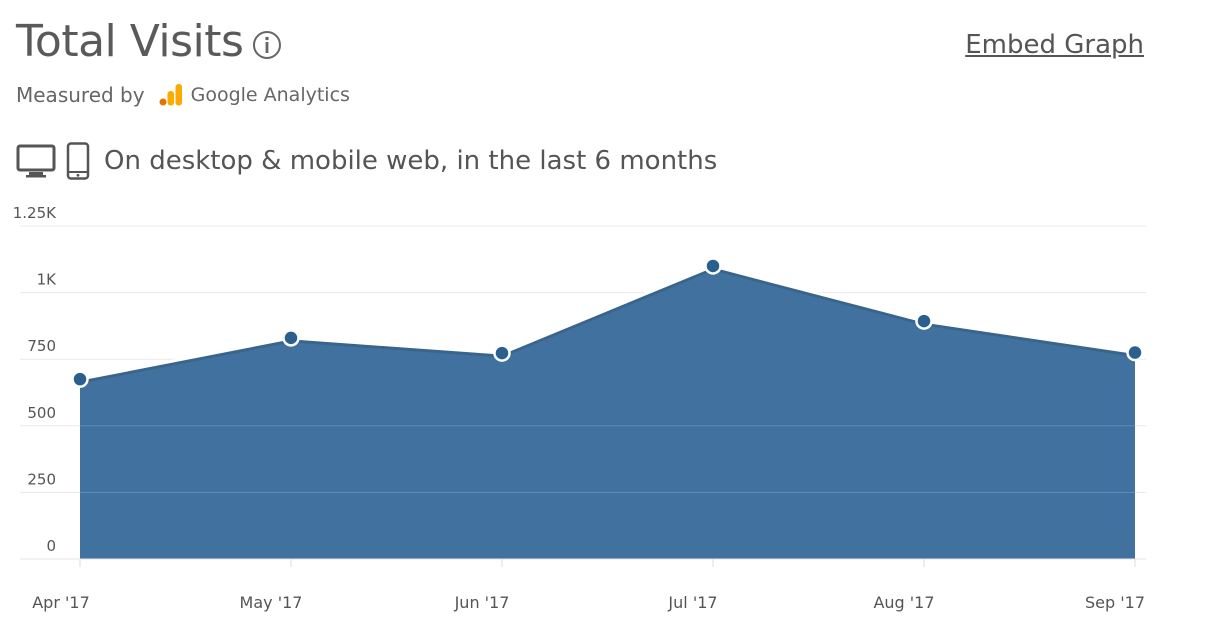 This screenshot has width=1216, height=644. I want to click on mobile-icon, so click(78, 161).